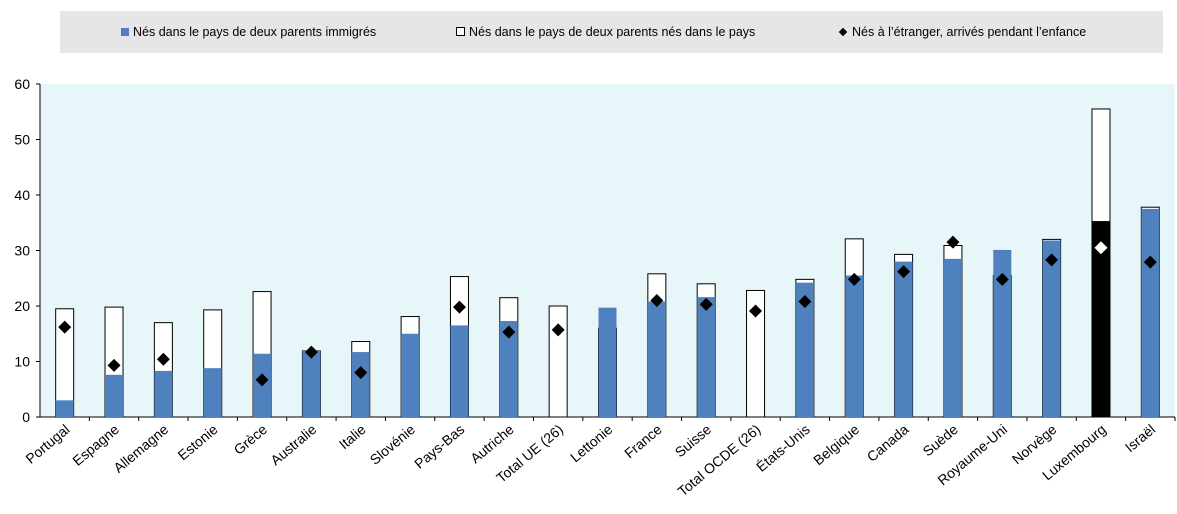 The height and width of the screenshot is (514, 1177). I want to click on x-tick-label: Portugal, so click(47, 444).